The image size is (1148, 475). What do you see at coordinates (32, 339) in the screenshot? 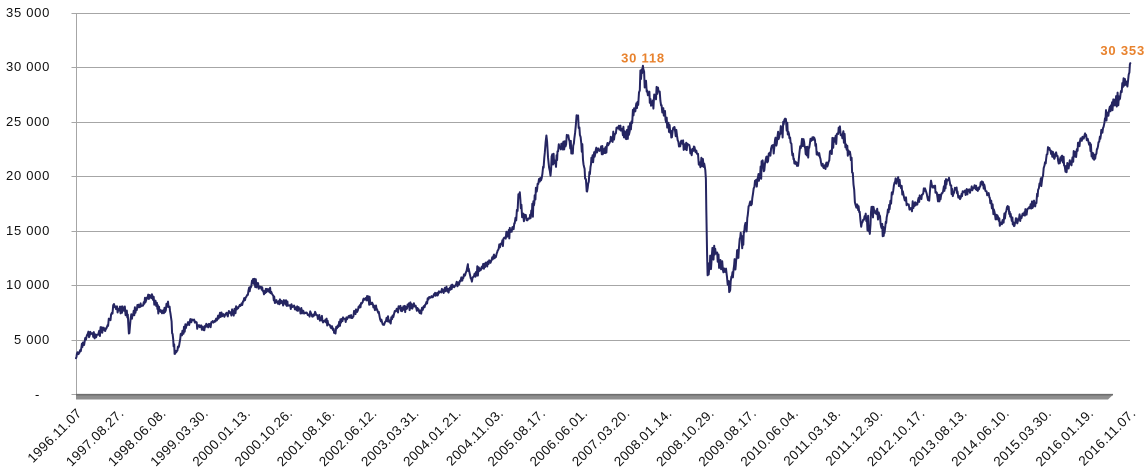
I see `svg-text: 5 000` at bounding box center [32, 339].